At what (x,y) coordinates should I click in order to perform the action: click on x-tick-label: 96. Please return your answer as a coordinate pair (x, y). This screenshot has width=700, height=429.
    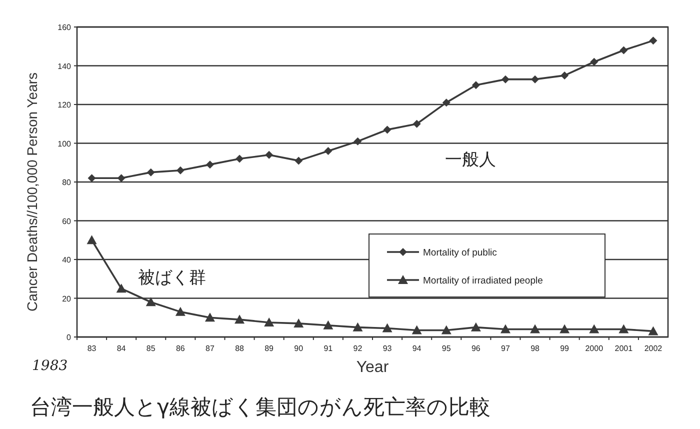
    Looking at the image, I should click on (476, 348).